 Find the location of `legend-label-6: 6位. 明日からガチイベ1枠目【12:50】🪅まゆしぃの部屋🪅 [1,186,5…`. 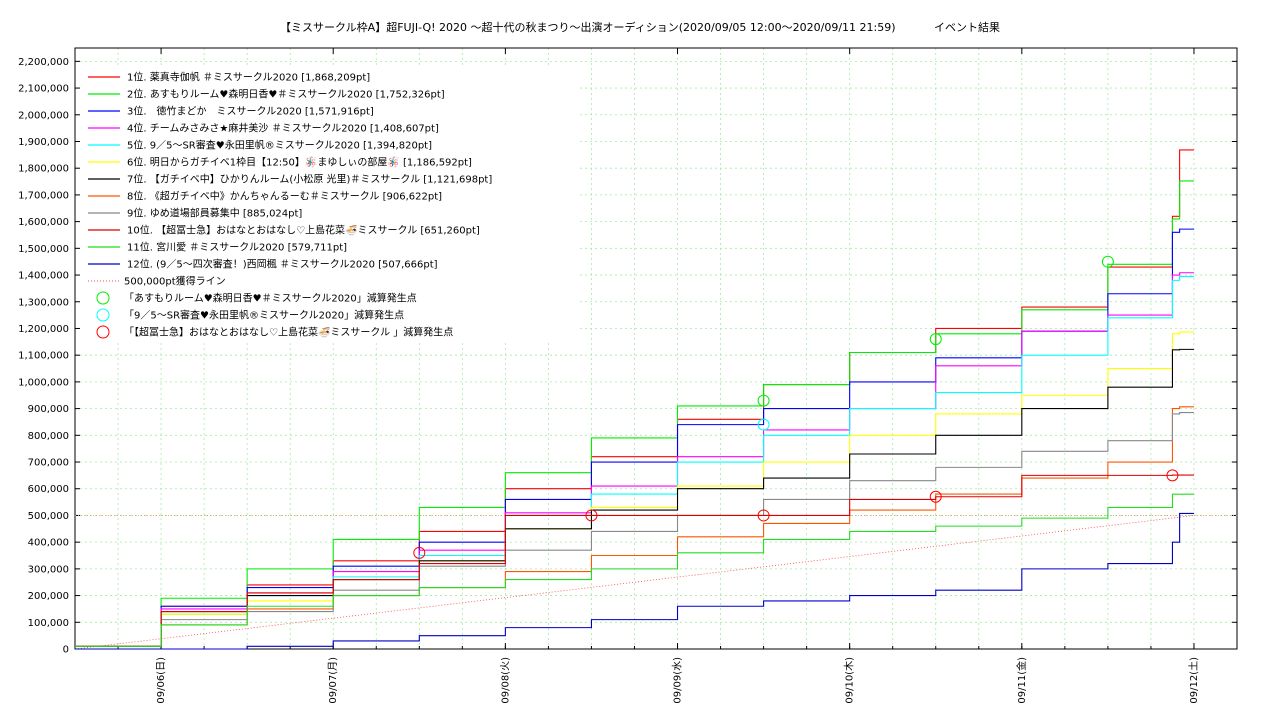

legend-label-6: 6位. 明日からガチイベ1枠目【12:50】🪅まゆしぃの部屋🪅 [1,186,5… is located at coordinates (299, 162).